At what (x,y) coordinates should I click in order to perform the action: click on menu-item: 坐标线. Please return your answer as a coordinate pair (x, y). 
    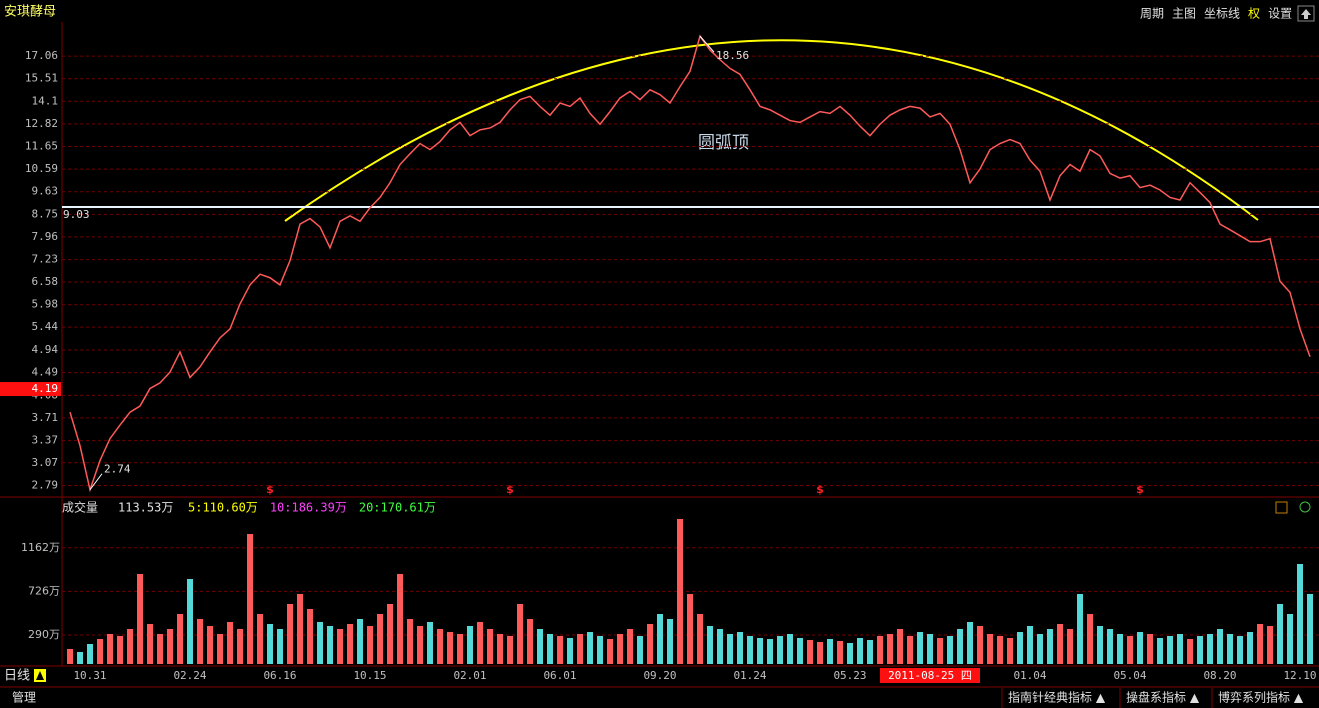
    Looking at the image, I should click on (1222, 14).